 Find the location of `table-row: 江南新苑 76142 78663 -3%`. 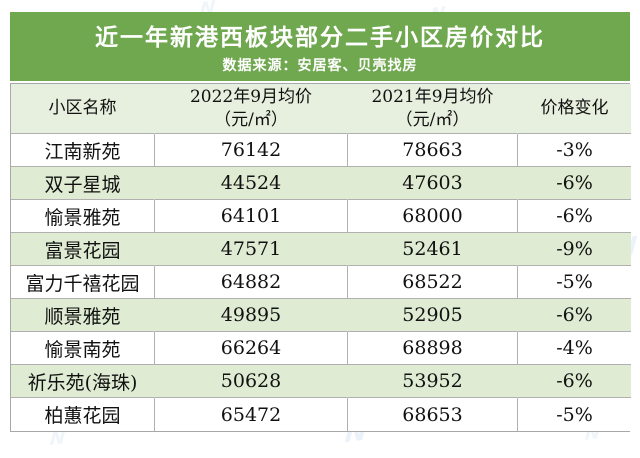

table-row: 江南新苑 76142 78663 -3% is located at coordinates (321, 150).